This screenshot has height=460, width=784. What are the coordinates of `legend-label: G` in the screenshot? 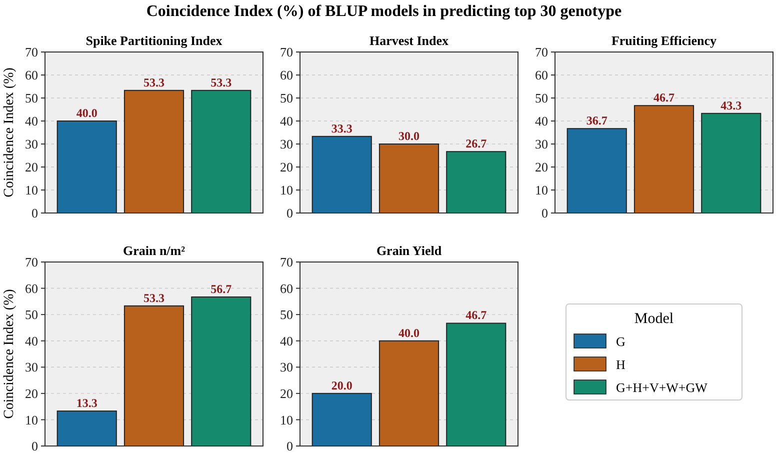 It's located at (621, 341).